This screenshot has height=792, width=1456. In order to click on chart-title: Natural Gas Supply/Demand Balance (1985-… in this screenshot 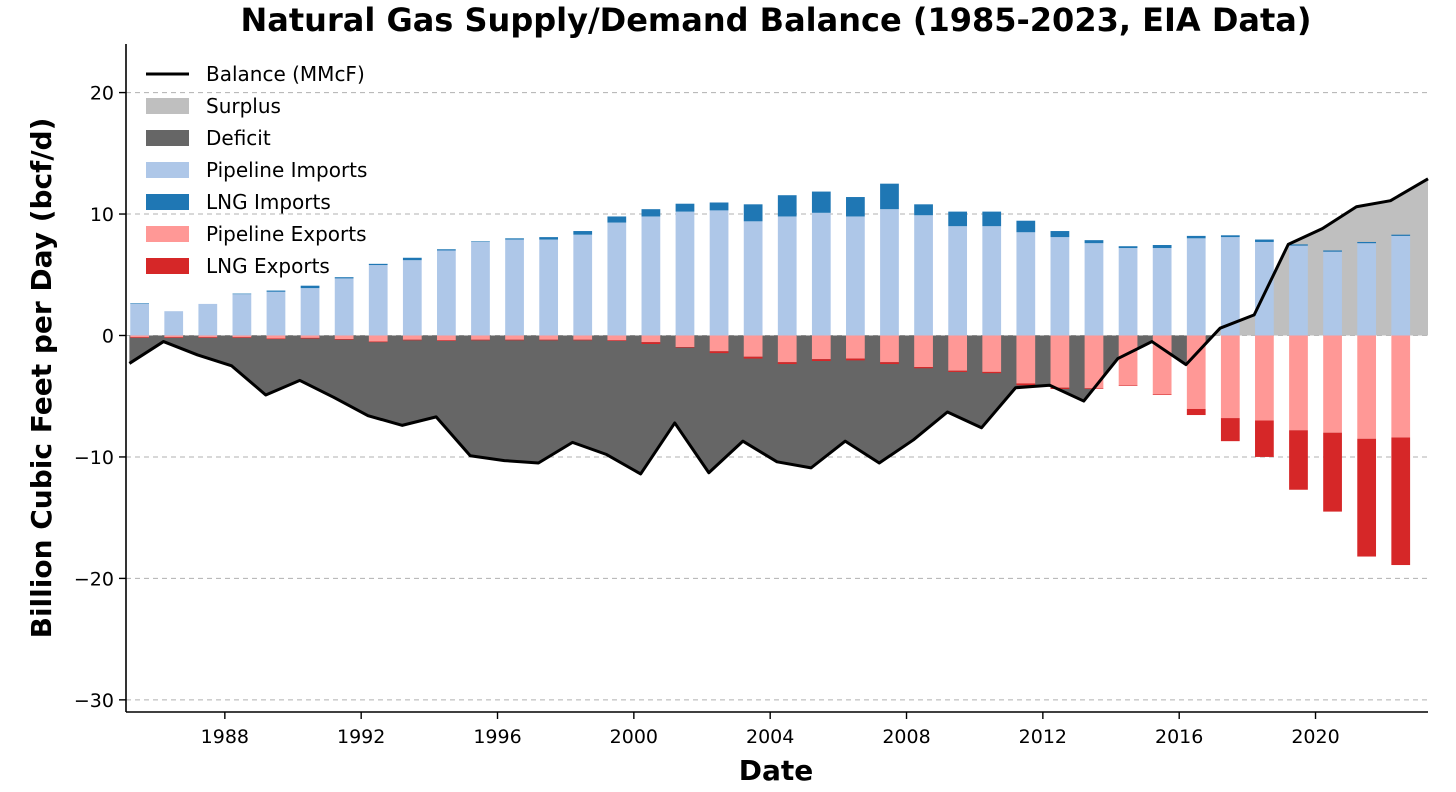, I will do `click(776, 20)`.